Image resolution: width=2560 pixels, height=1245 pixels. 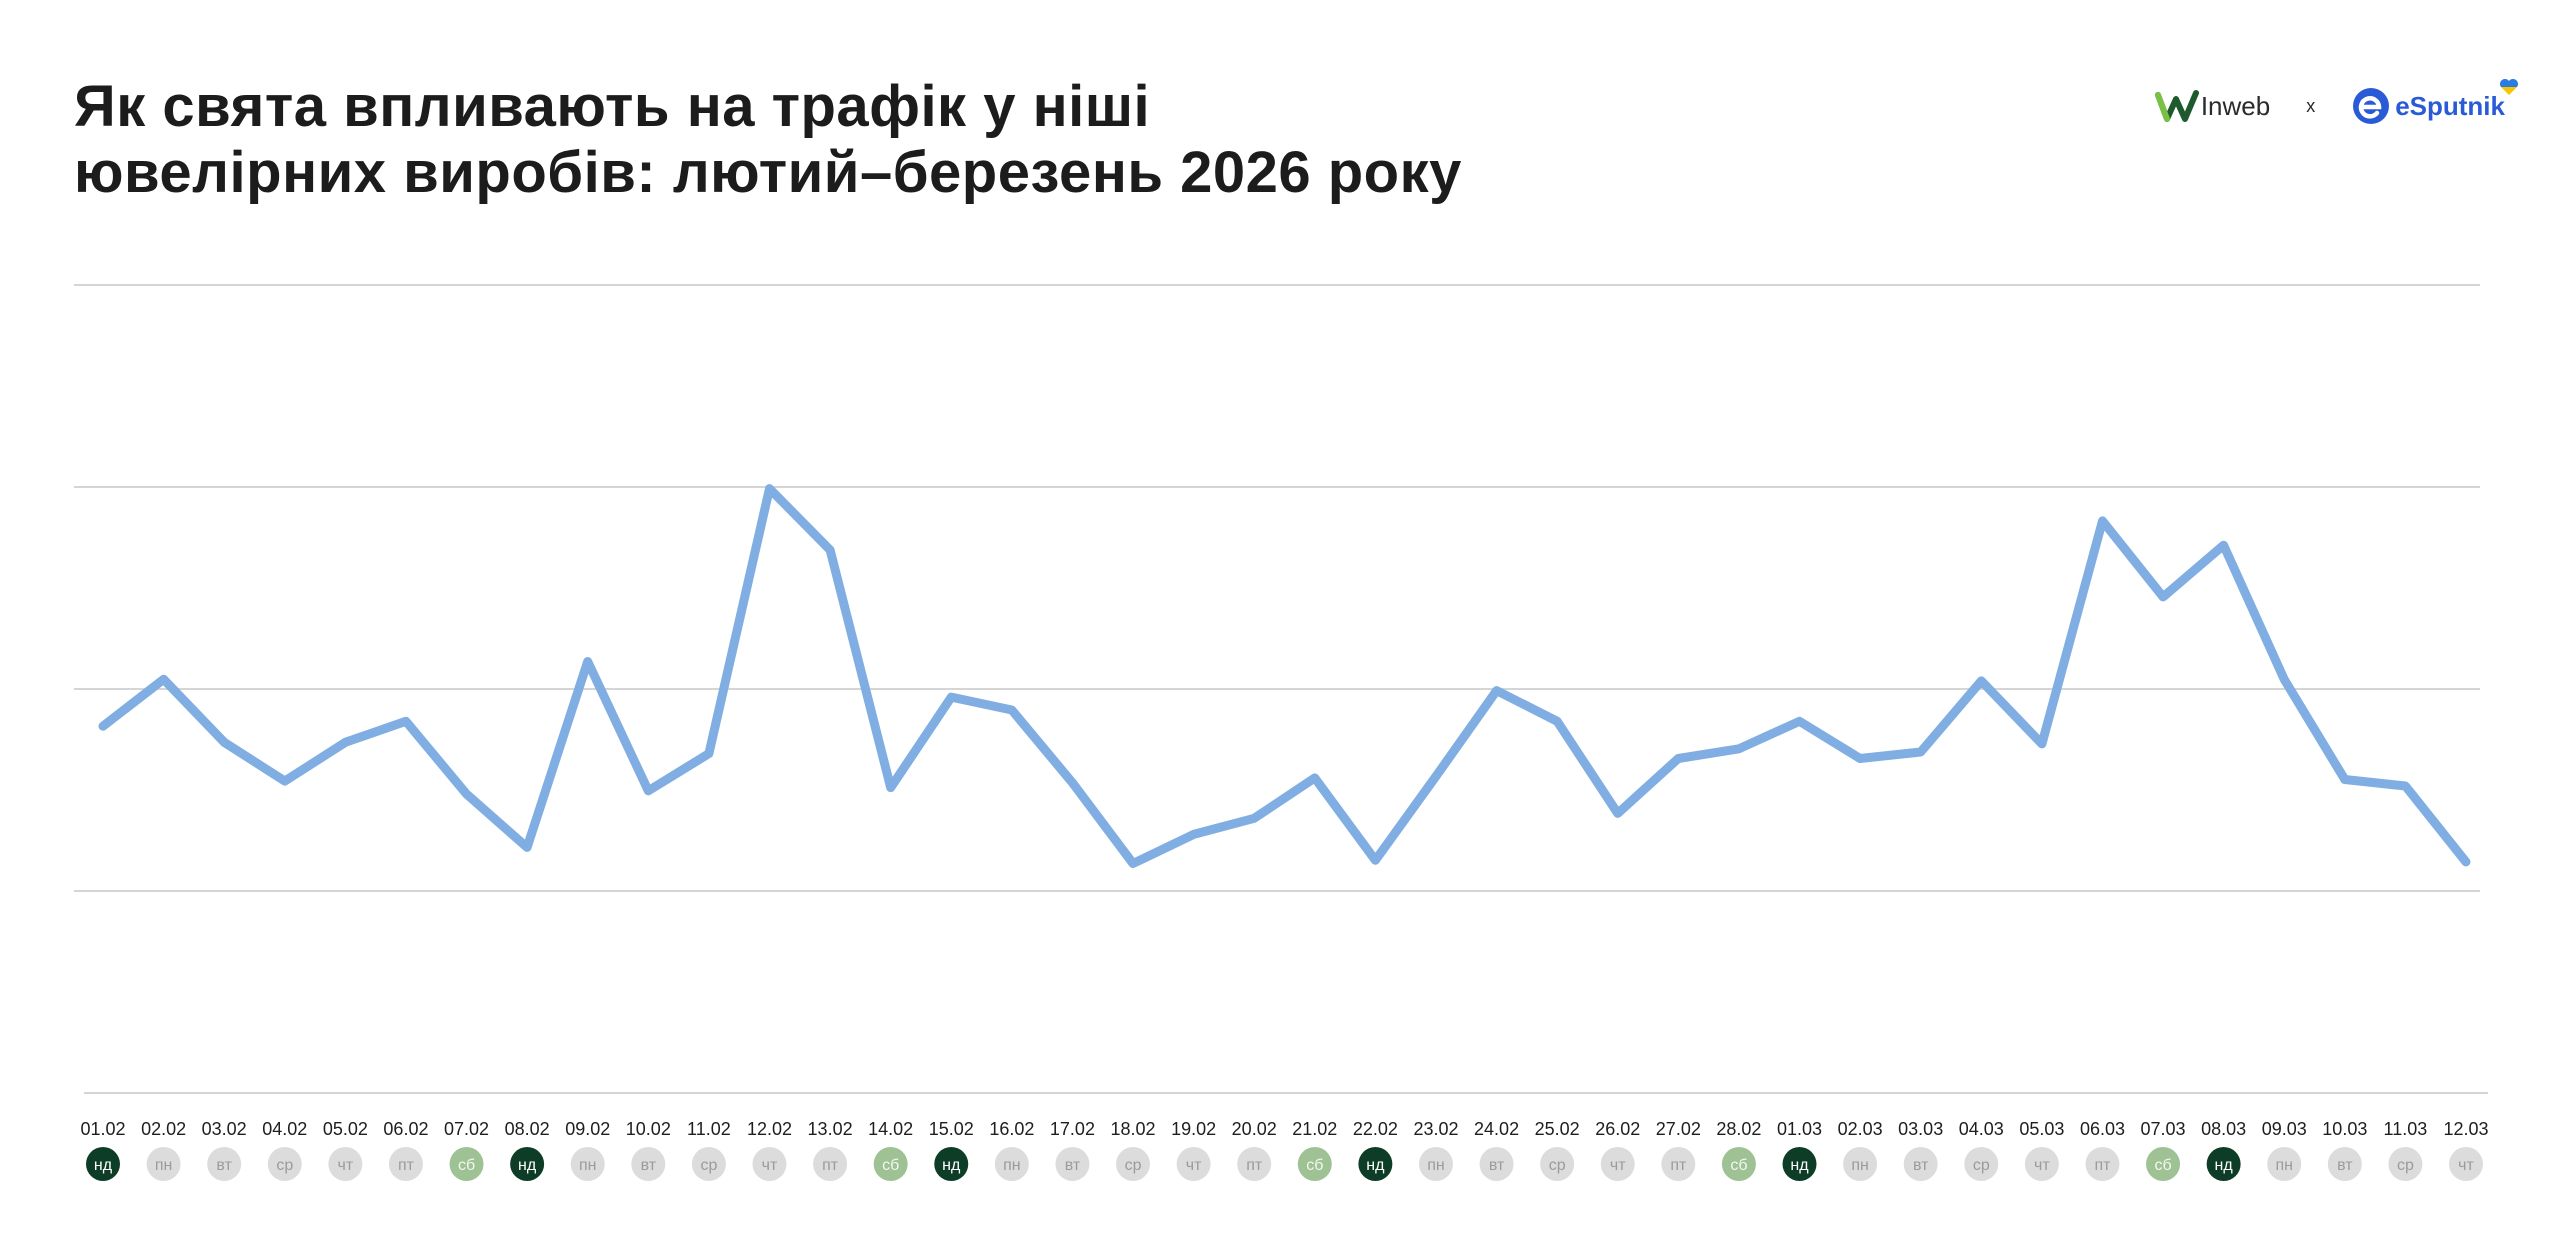 What do you see at coordinates (2371, 106) in the screenshot?
I see `esputnik-mark-icon` at bounding box center [2371, 106].